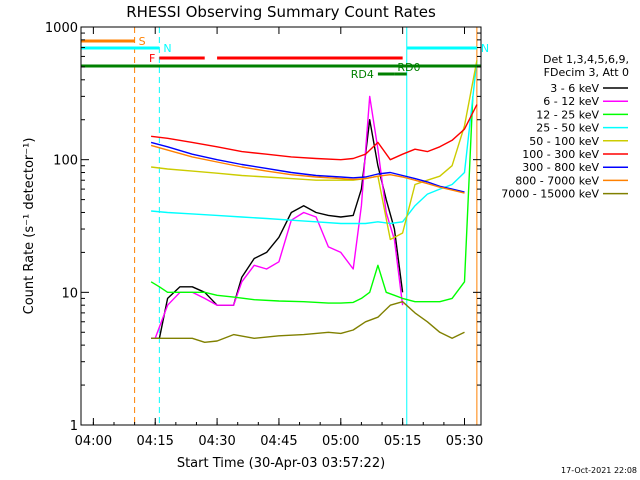  Describe the element at coordinates (574, 88) in the screenshot. I see `legend-label-0: 3 - 6 keV` at that location.